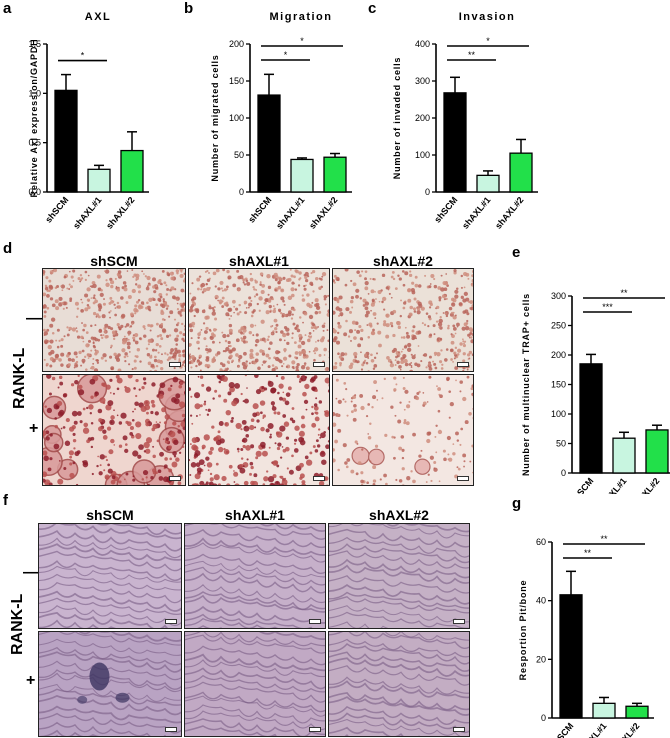  I want to click on f-col-title-shaxl2: shAXL#2, so click(399, 515).